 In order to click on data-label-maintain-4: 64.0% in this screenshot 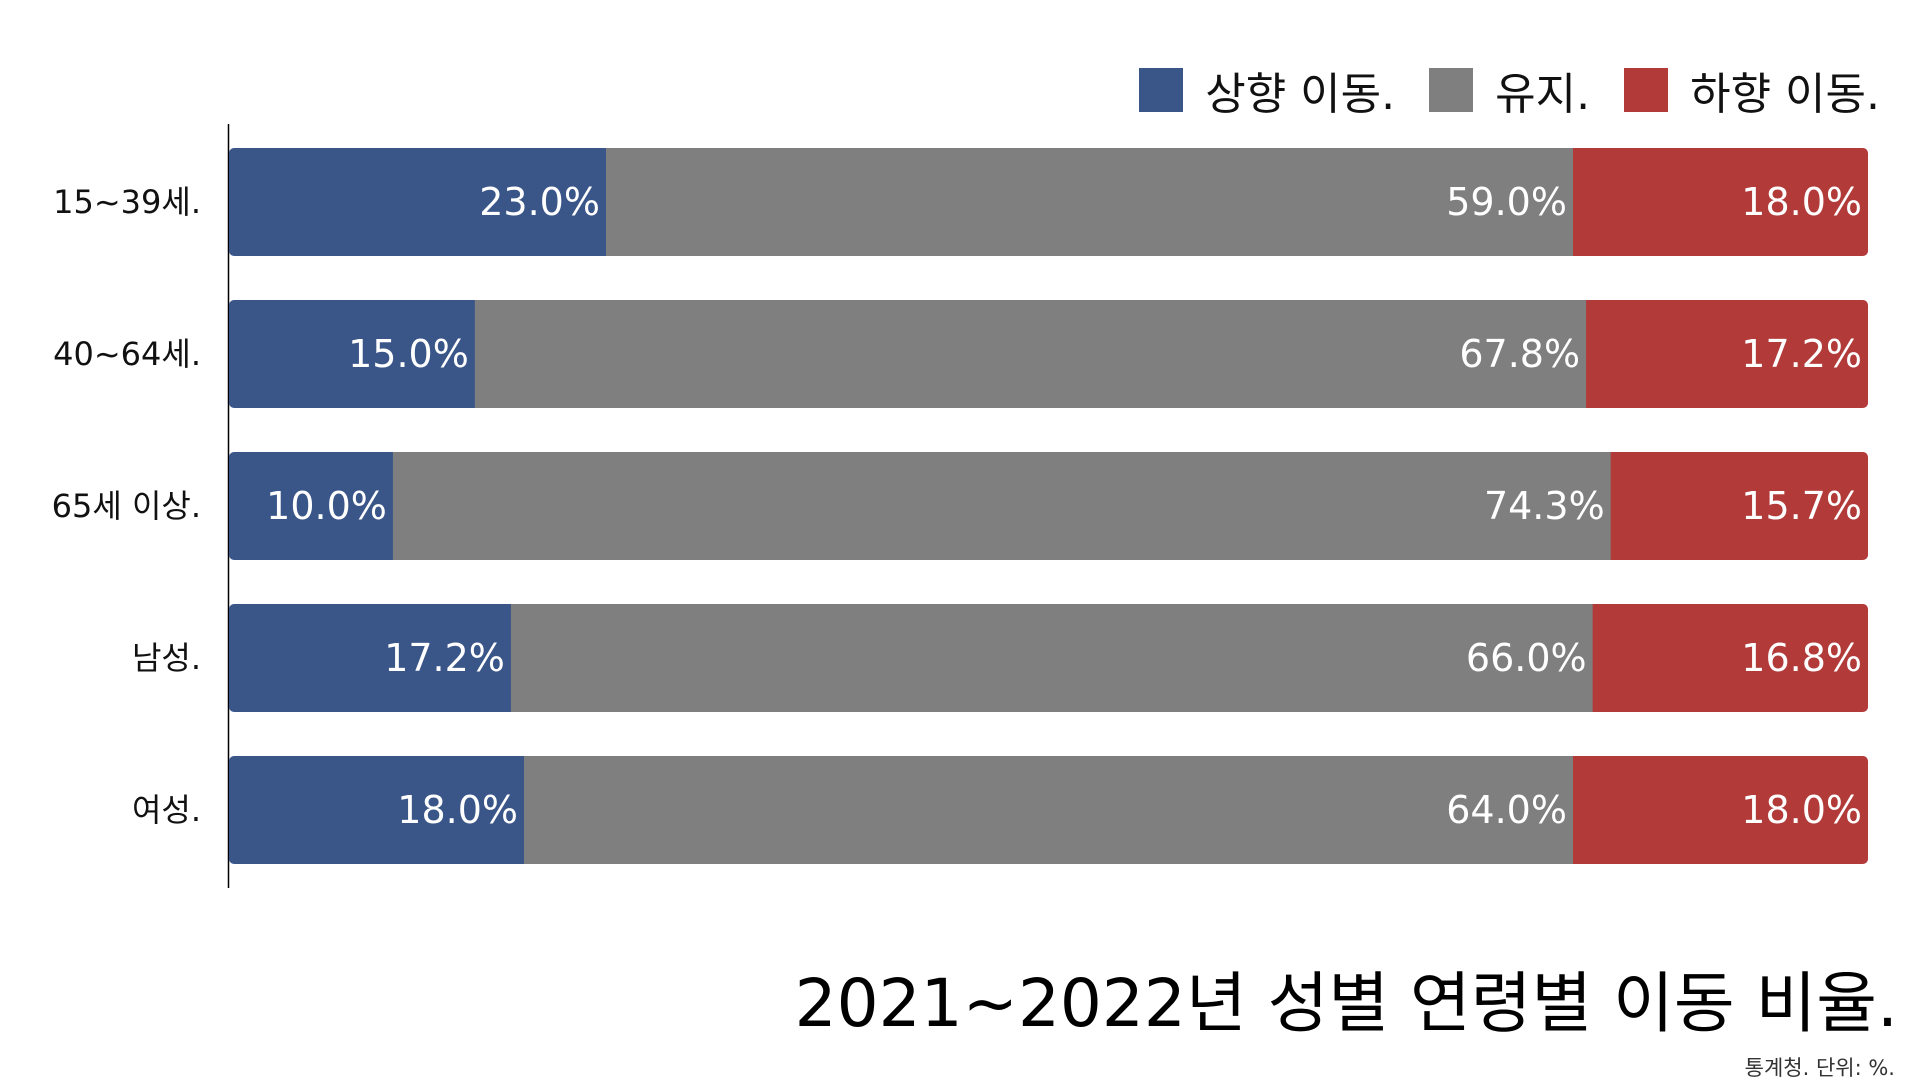, I will do `click(1506, 810)`.